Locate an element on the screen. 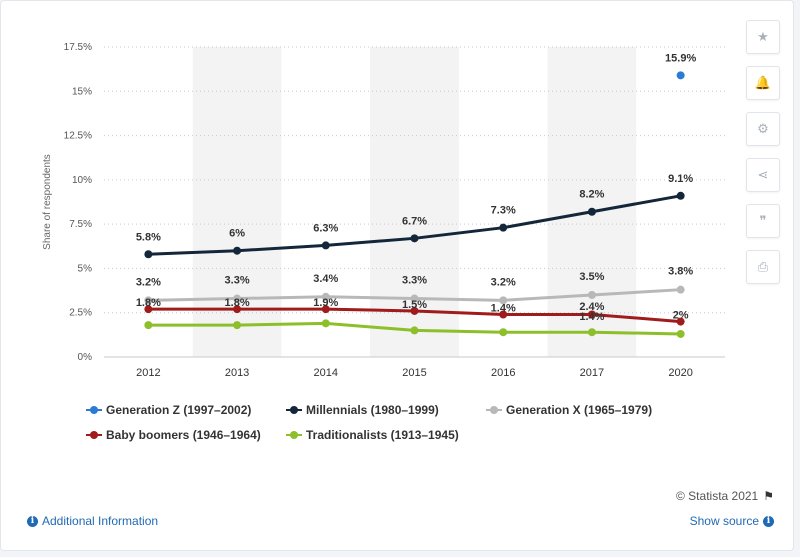  legend-label: Generation X (1965–1979) is located at coordinates (579, 410).